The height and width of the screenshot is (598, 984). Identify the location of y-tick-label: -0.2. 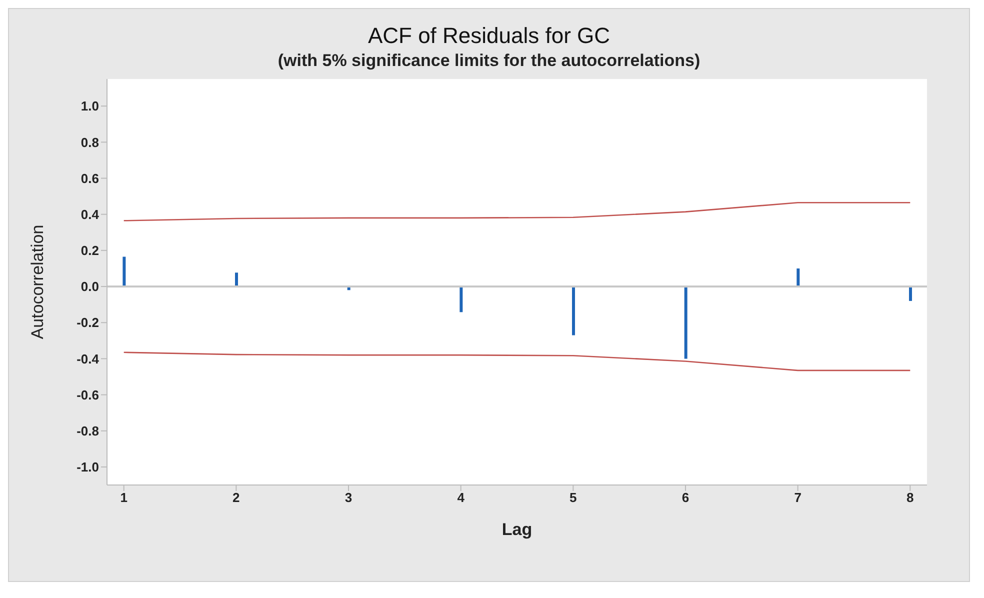
(87, 322).